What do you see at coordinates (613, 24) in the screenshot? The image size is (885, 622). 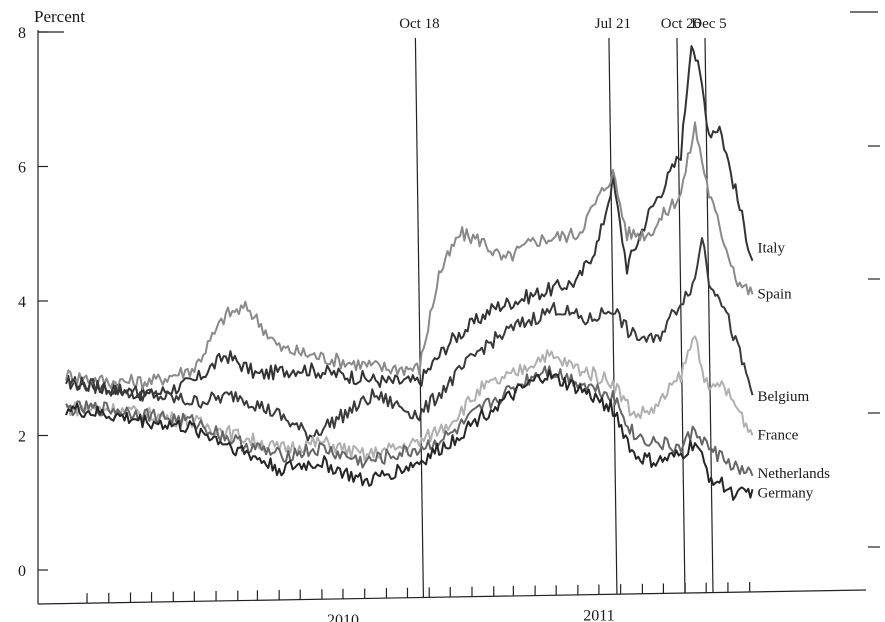 I see `event-label-jul-21: Jul 21` at bounding box center [613, 24].